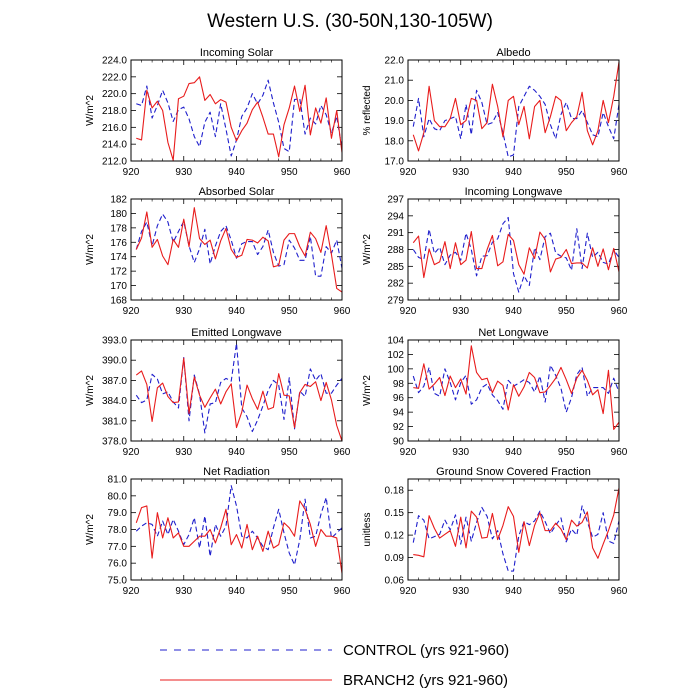  What do you see at coordinates (238, 525) in the screenshot?
I see `series-control-net-radiation` at bounding box center [238, 525].